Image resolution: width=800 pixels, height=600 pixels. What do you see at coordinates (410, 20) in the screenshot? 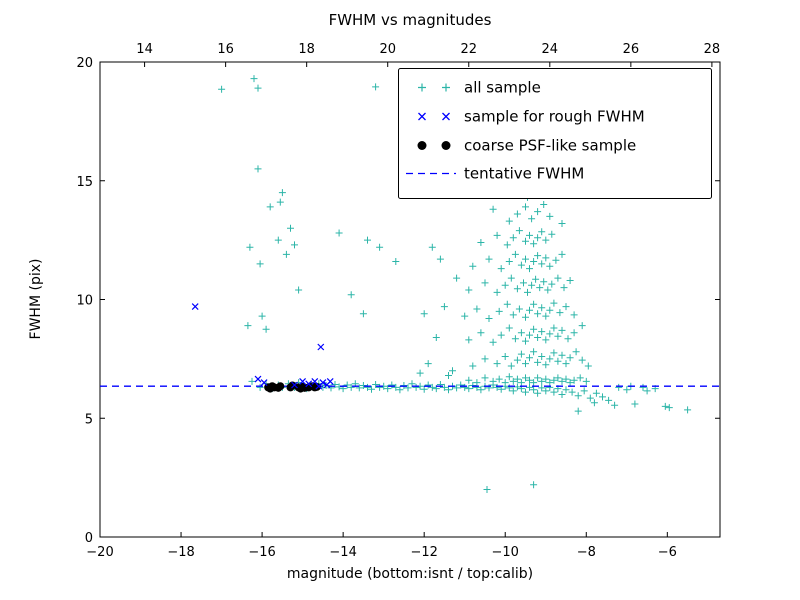
I see `chart-title: FWHM vs magnitudes` at bounding box center [410, 20].